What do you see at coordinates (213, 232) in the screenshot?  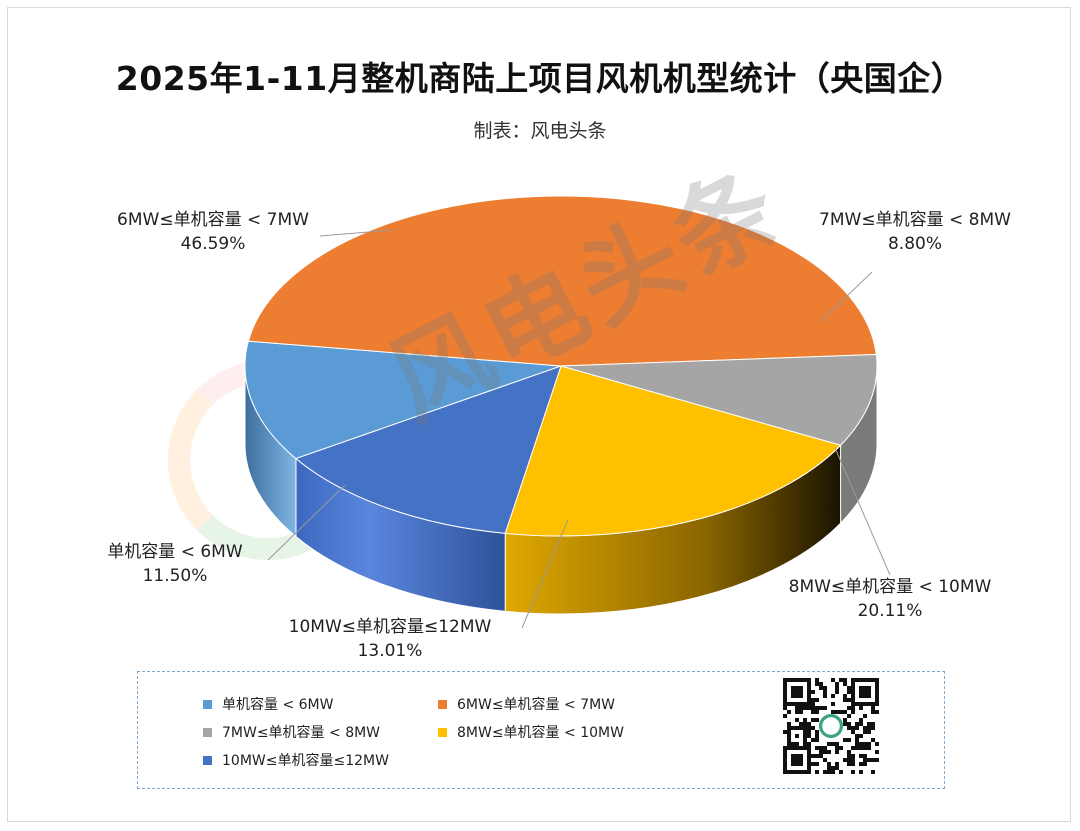 I see `slice-label: 6MW≤单机容量 < 7MW 46.59%` at bounding box center [213, 232].